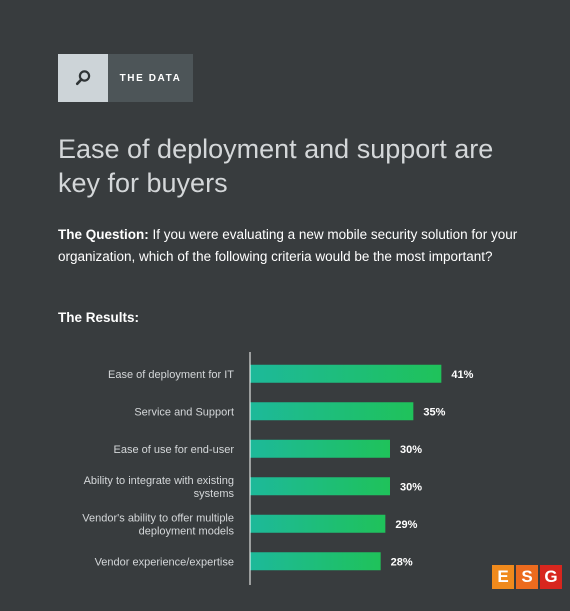 The width and height of the screenshot is (570, 611). Describe the element at coordinates (150, 78) in the screenshot. I see `badge-label: THE DATA` at that location.